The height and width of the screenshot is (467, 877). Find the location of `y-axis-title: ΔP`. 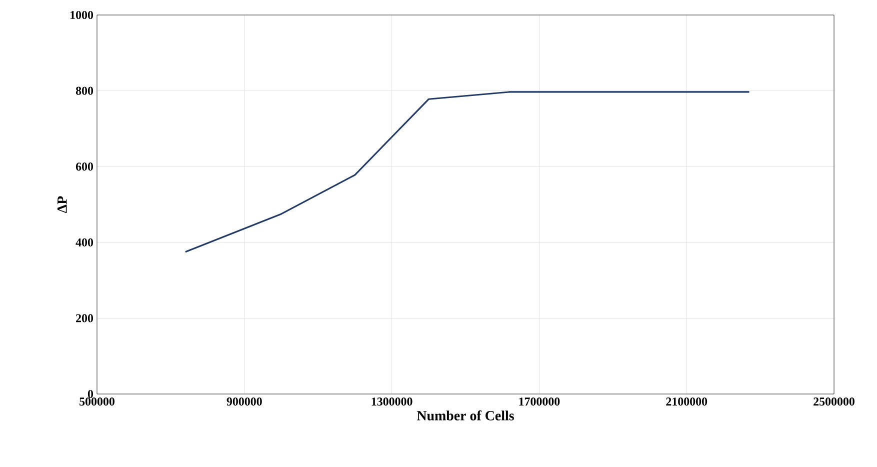

y-axis-title: ΔP is located at coordinates (62, 204).